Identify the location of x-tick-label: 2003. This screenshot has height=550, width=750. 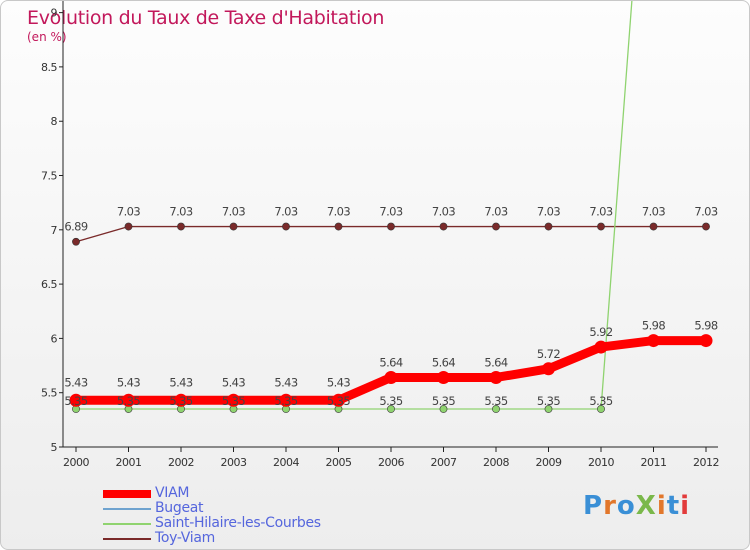
(234, 462).